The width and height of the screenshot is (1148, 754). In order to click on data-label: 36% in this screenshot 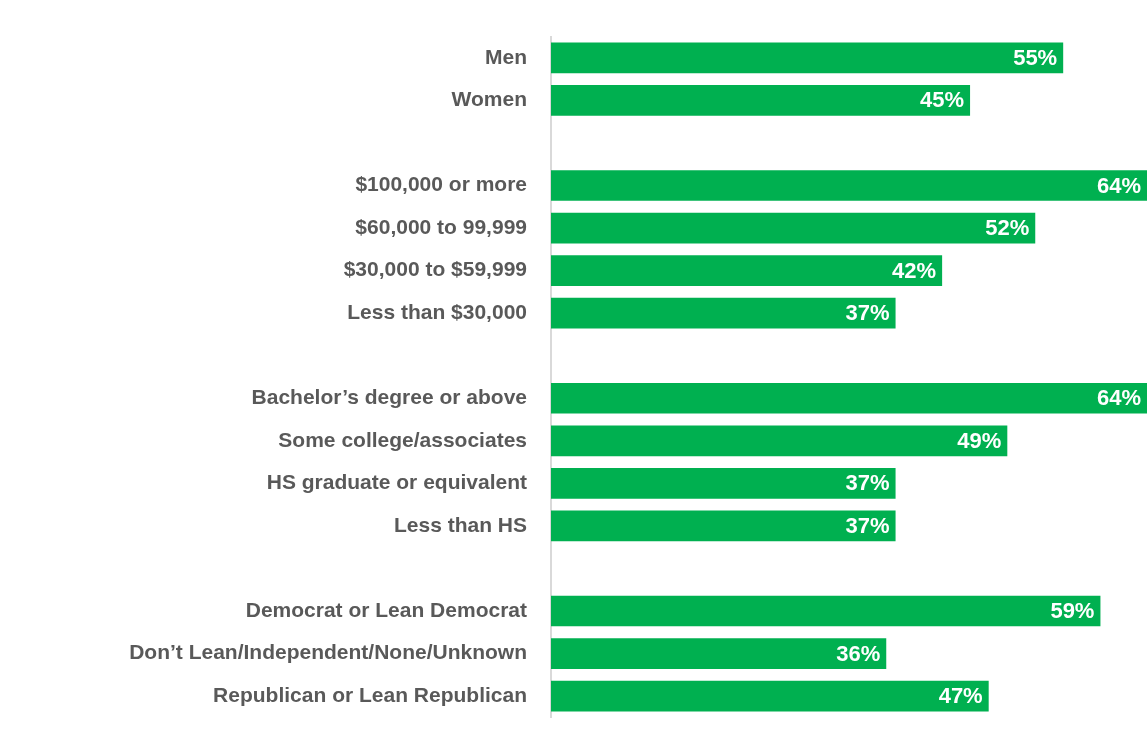, I will do `click(858, 653)`.